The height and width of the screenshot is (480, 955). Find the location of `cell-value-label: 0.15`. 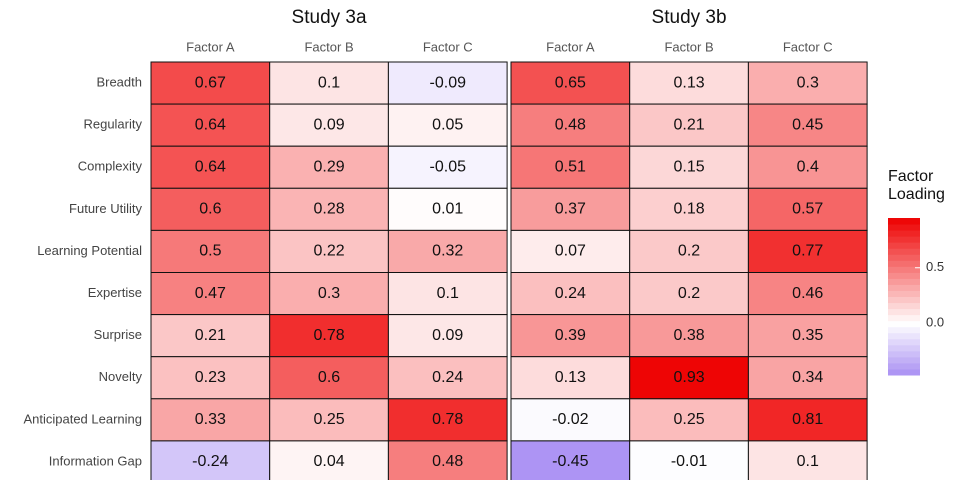

cell-value-label: 0.15 is located at coordinates (688, 166).